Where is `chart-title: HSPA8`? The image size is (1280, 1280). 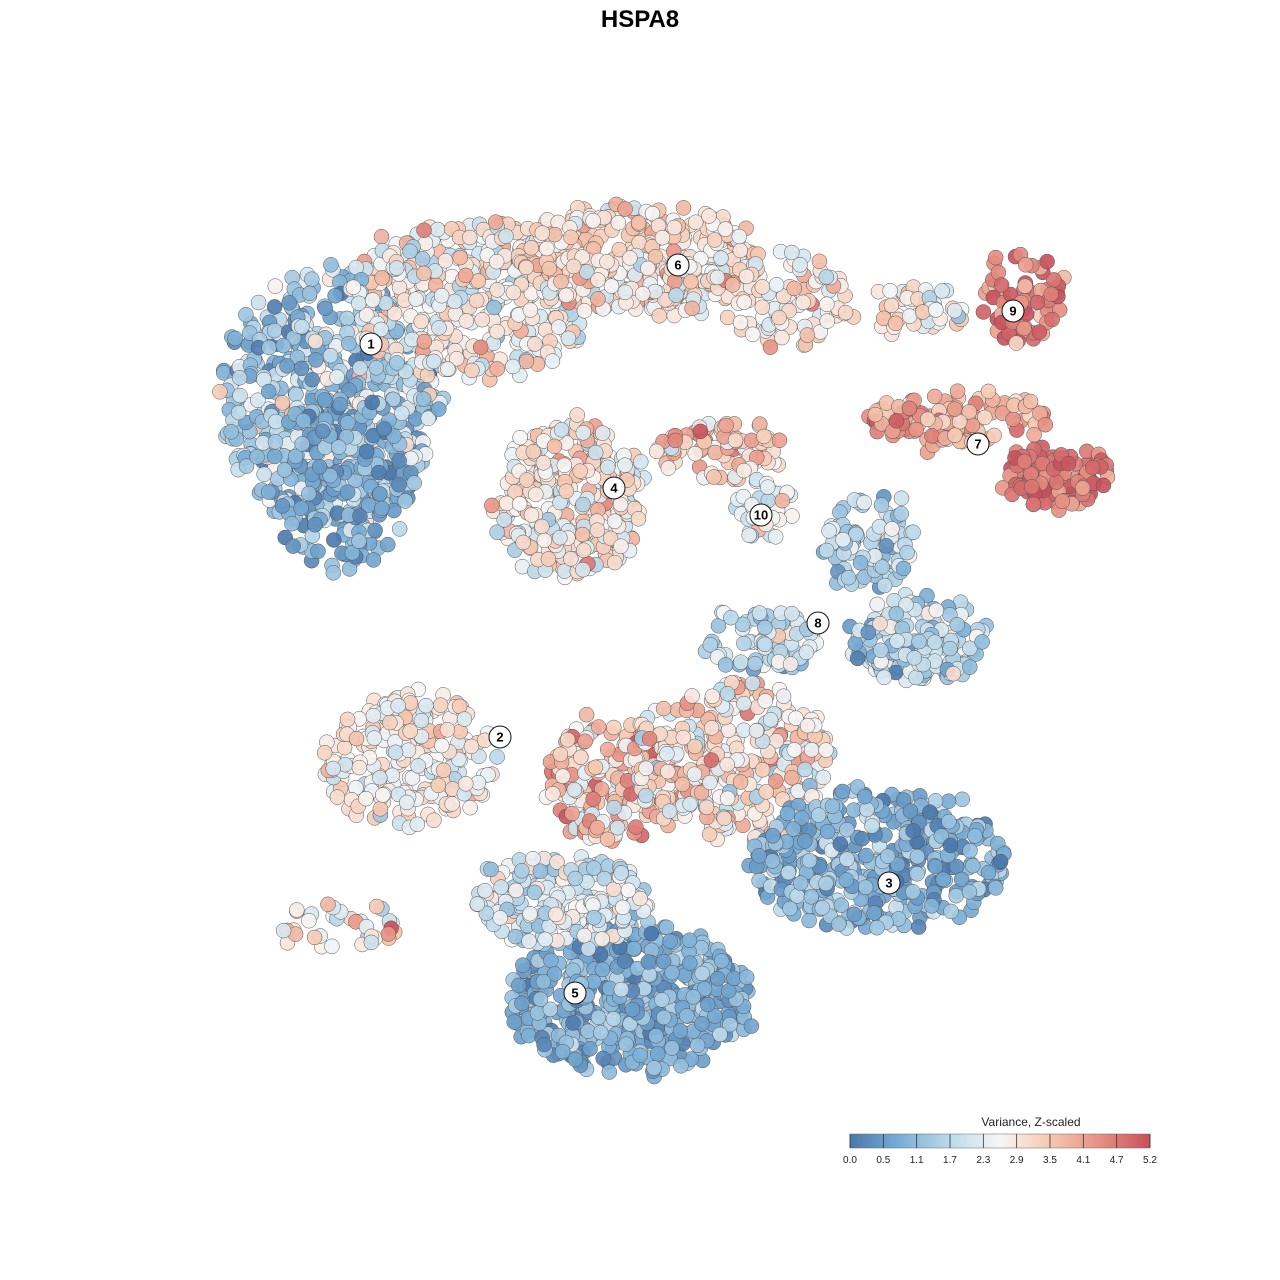 chart-title: HSPA8 is located at coordinates (640, 19).